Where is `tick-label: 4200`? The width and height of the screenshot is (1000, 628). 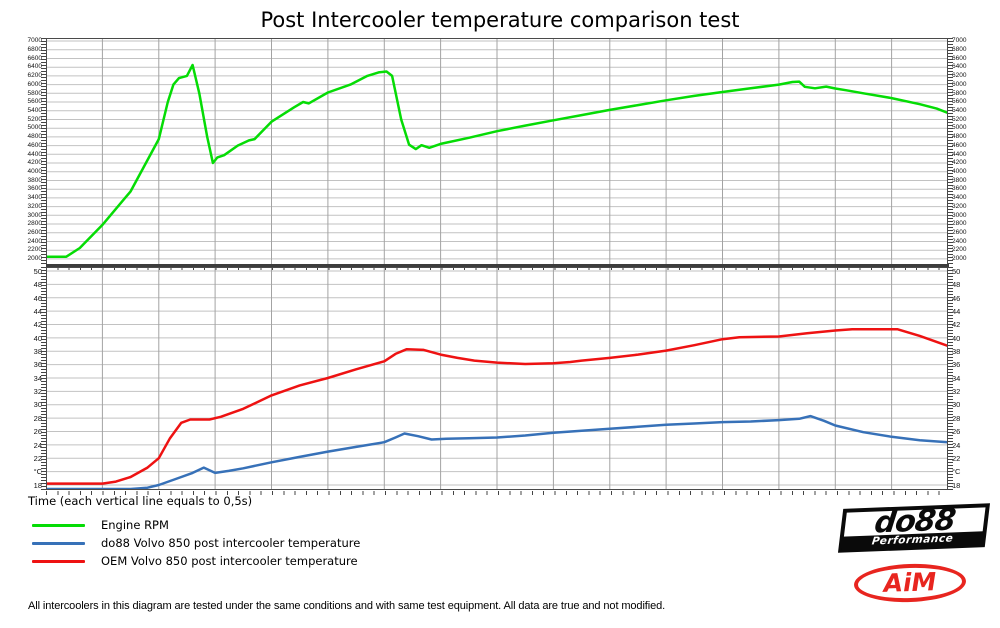
tick-label: 4200 is located at coordinates (959, 163).